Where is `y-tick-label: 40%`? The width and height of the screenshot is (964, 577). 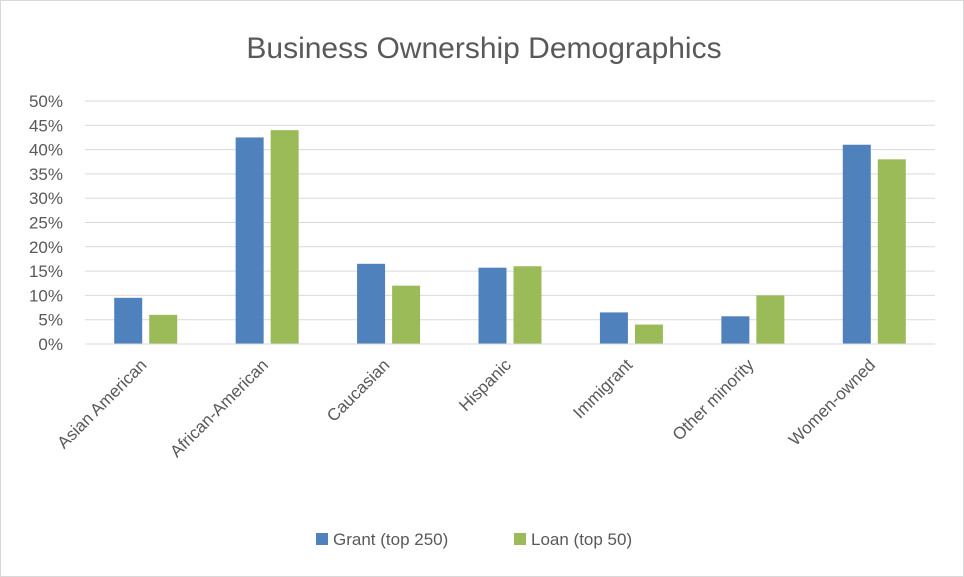
y-tick-label: 40% is located at coordinates (46, 150).